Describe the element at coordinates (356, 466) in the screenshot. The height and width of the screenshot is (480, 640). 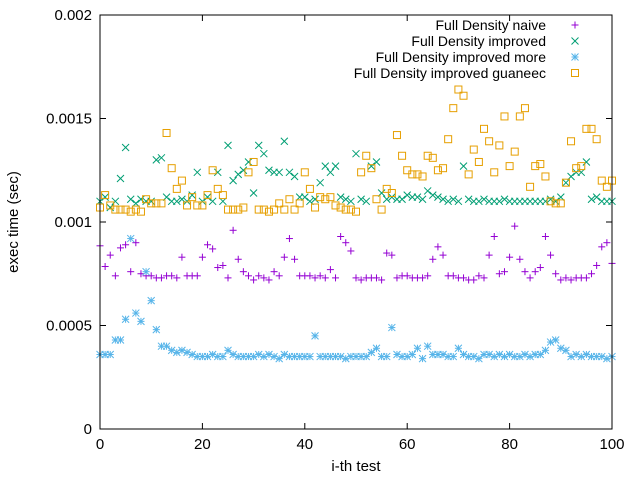
I see `x-axis-label: i-th test` at that location.